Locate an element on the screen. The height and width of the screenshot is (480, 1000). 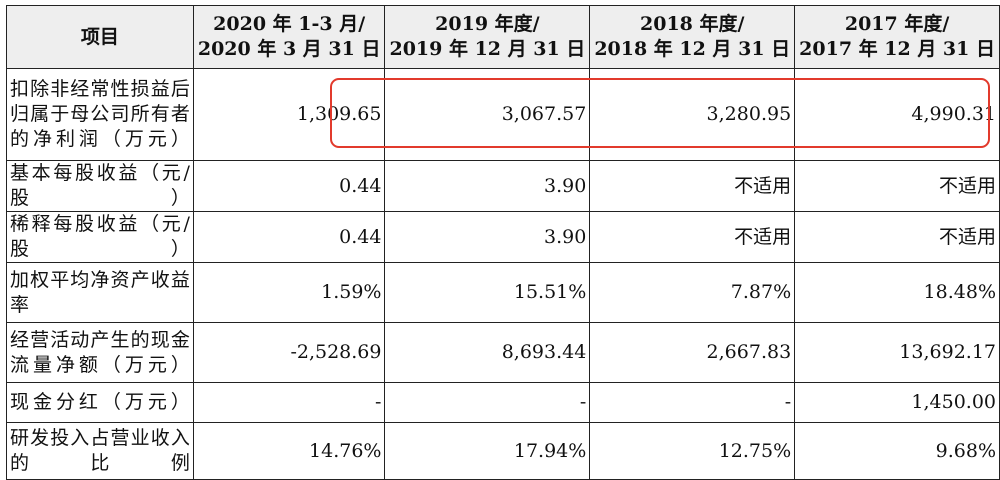
row-label: 扣除非经常性损益后归属于母公司所有者的净利润（万元） is located at coordinates (100, 114).